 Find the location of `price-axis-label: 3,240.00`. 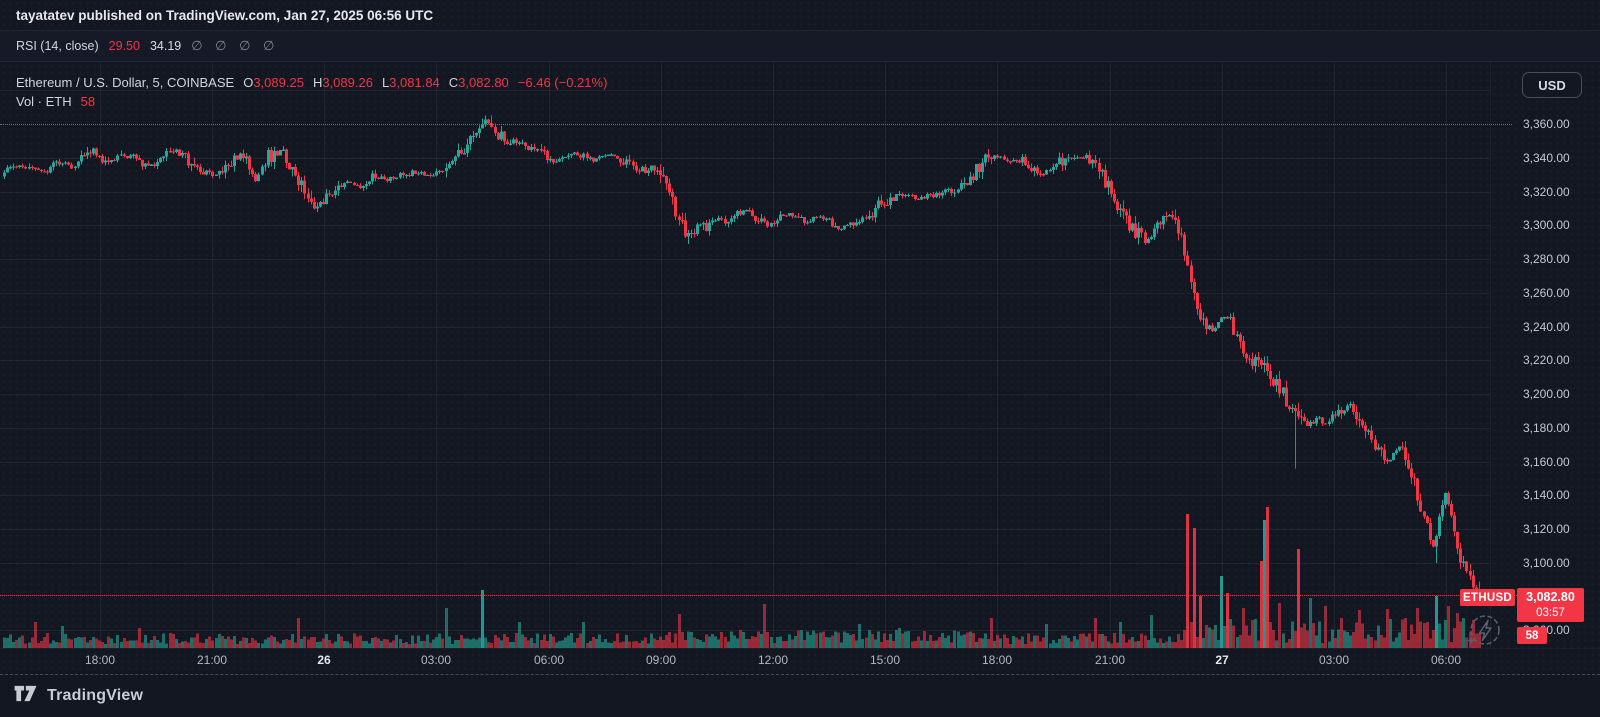

price-axis-label: 3,240.00 is located at coordinates (1546, 326).